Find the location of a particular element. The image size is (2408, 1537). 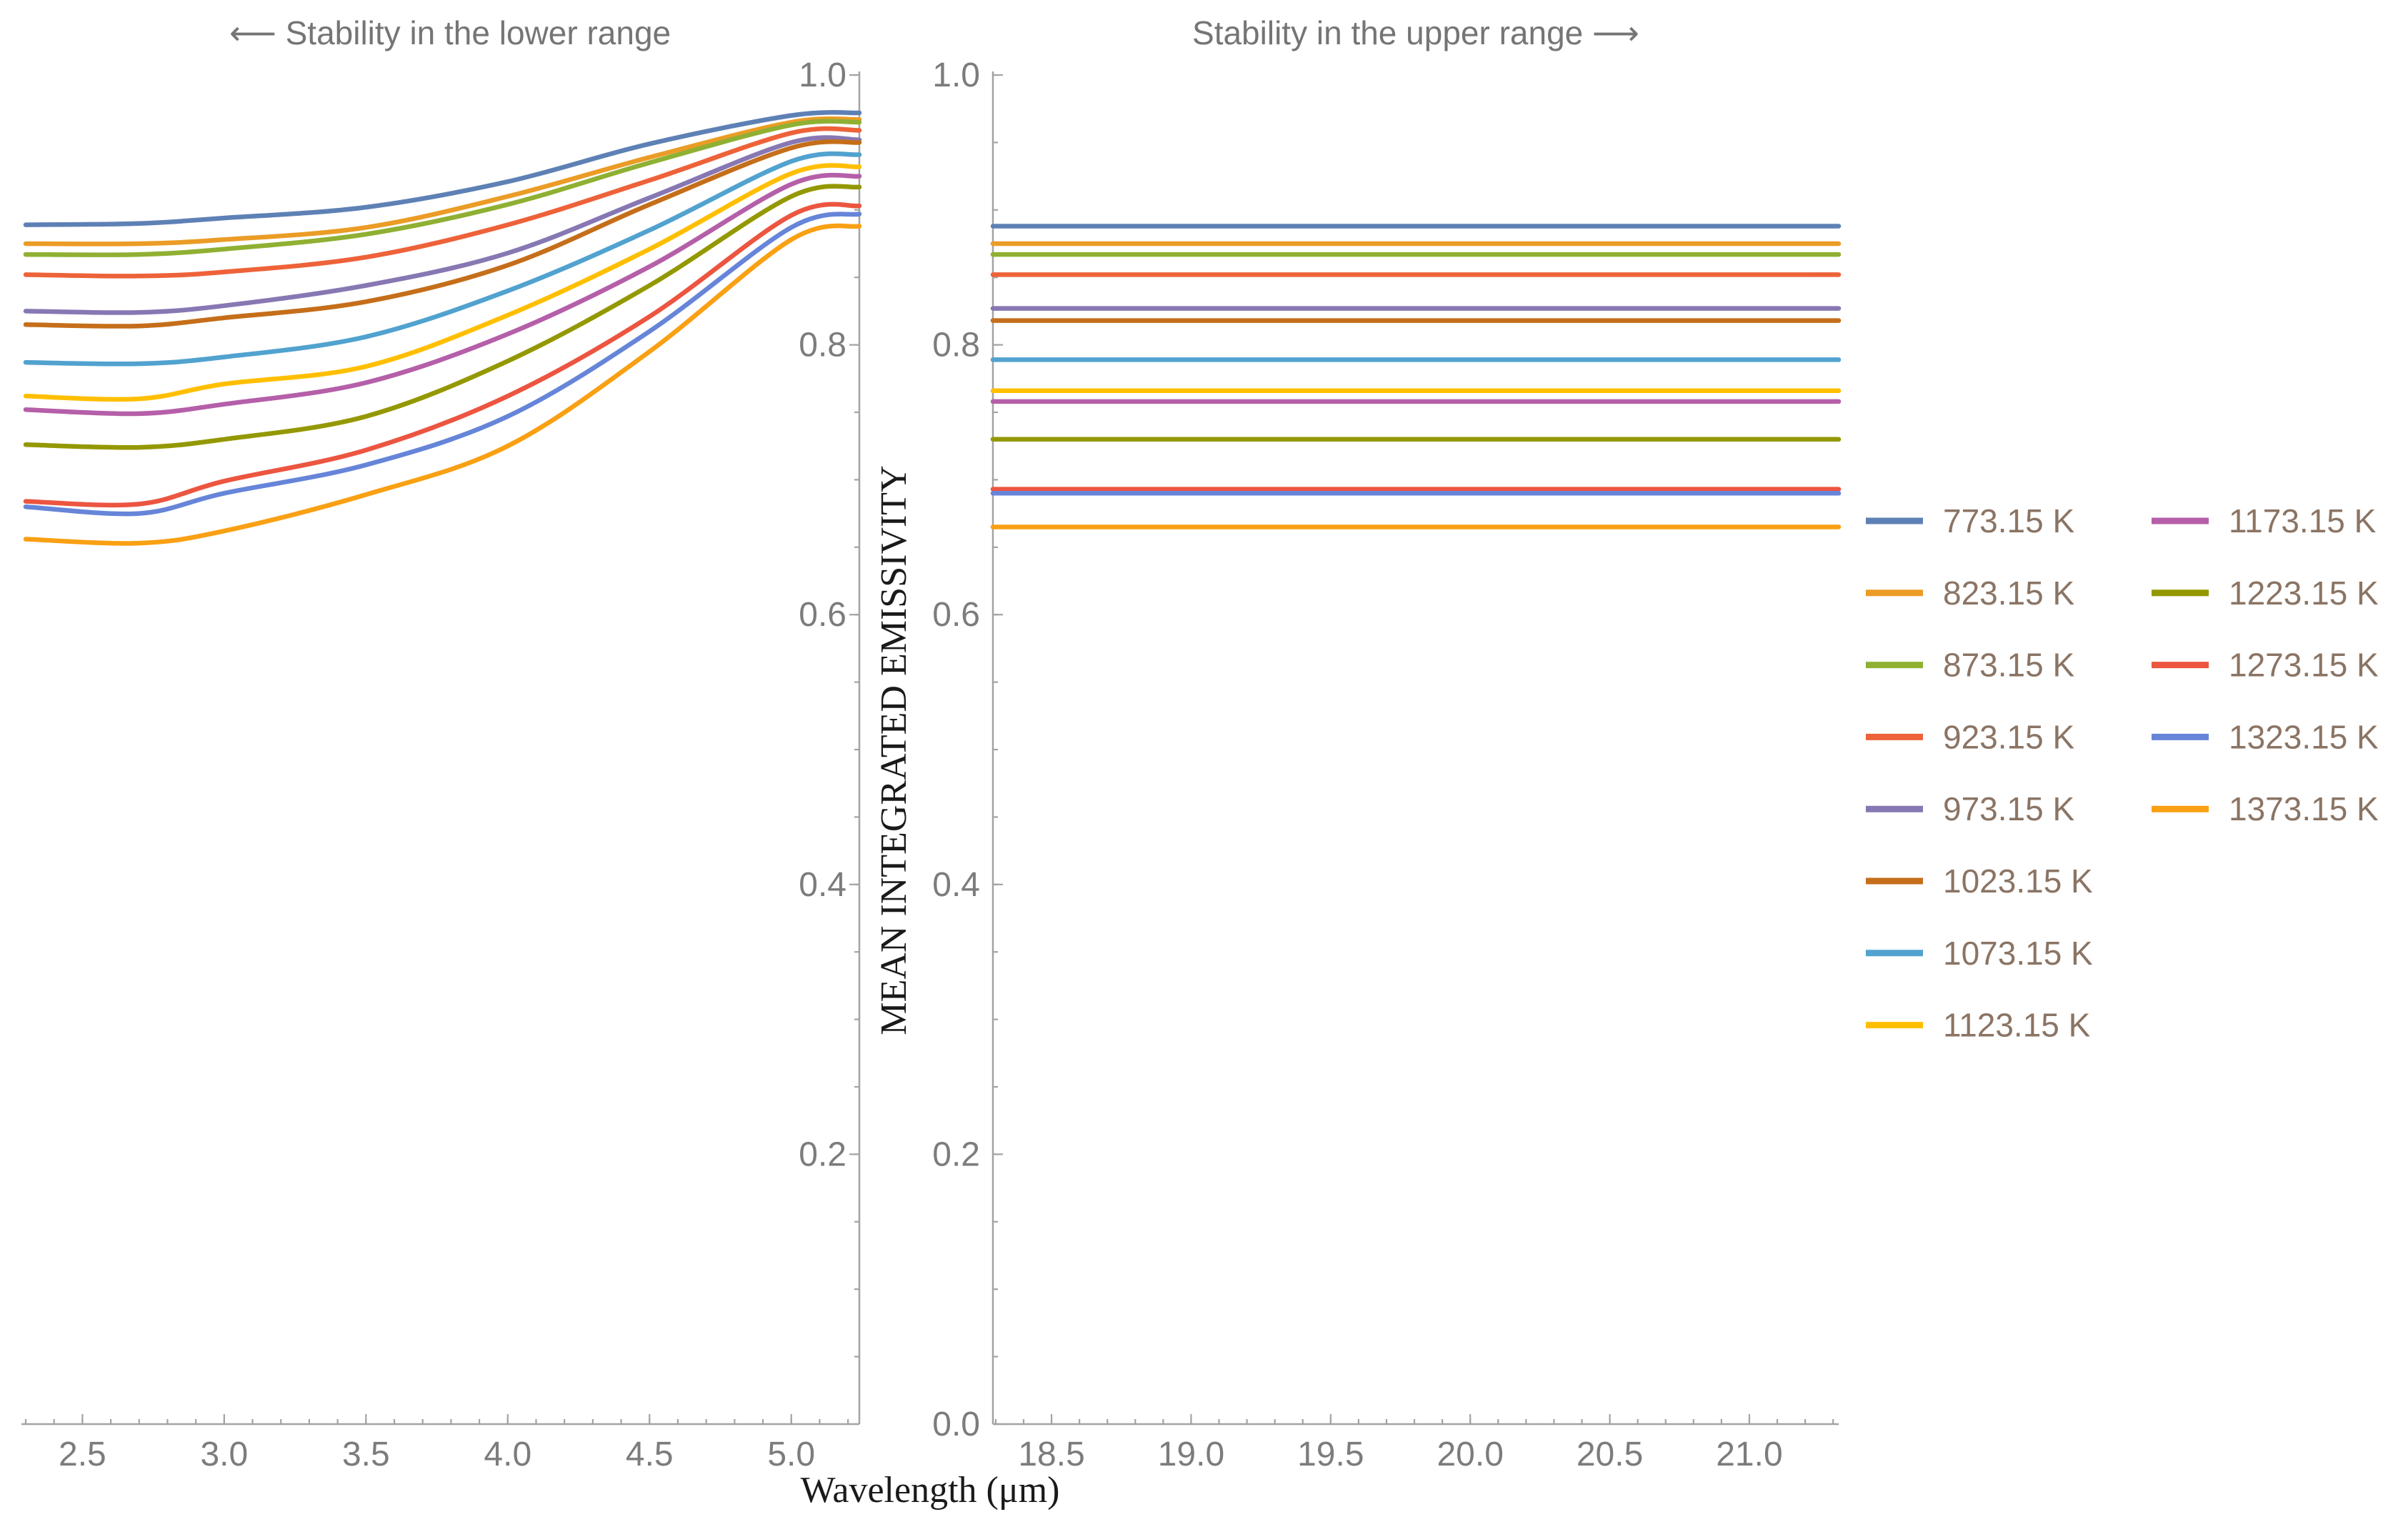

legend-item: 773.15 K is located at coordinates (1970, 520).